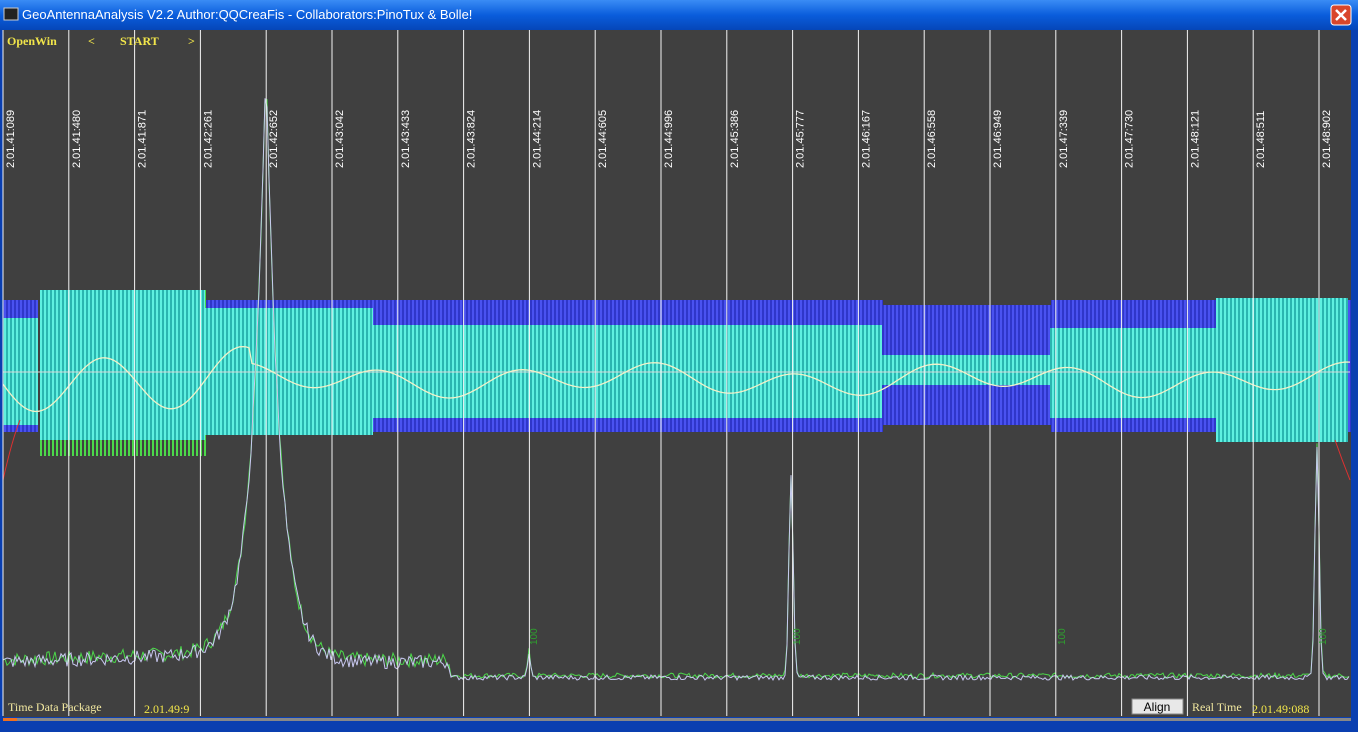 The height and width of the screenshot is (732, 1358). I want to click on next-button: >, so click(191, 41).